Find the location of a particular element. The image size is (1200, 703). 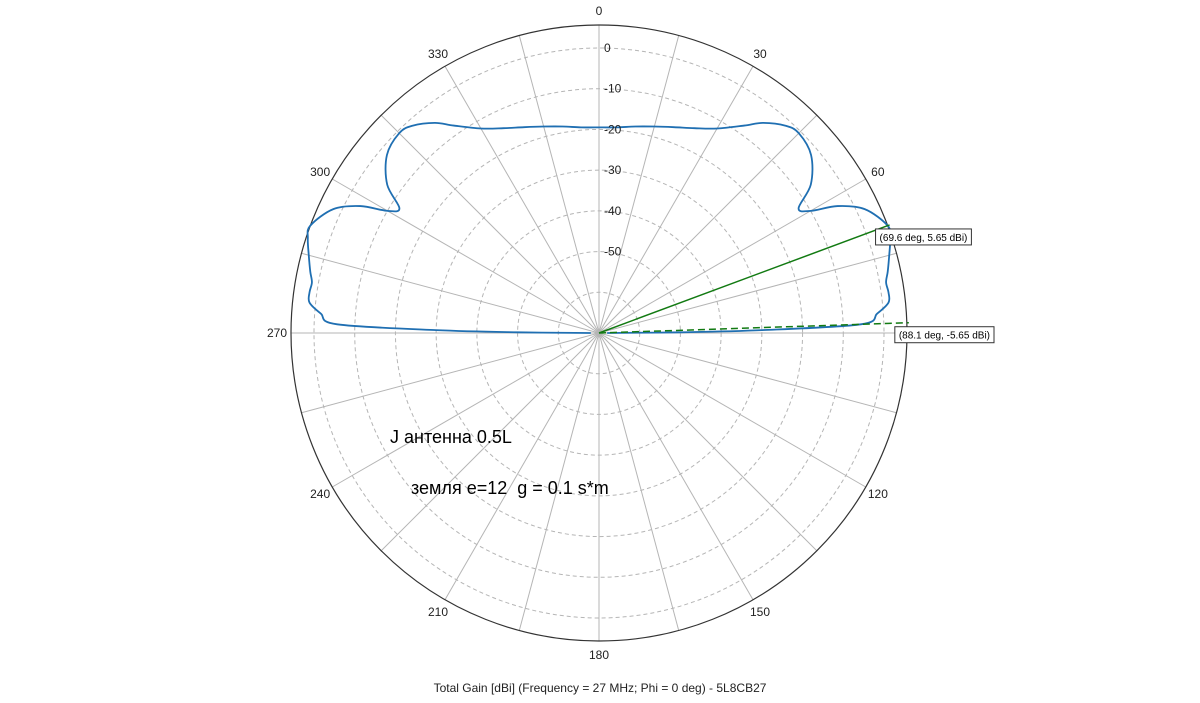

angle-tick-label: 180 is located at coordinates (599, 655).